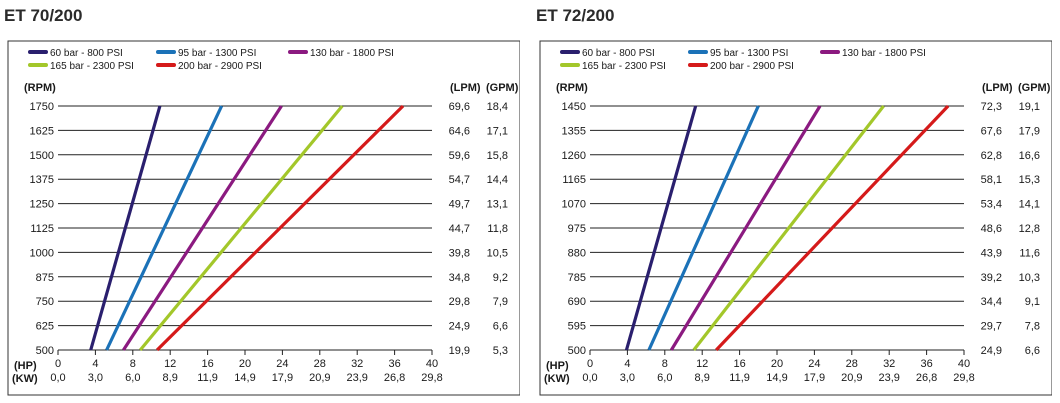  Describe the element at coordinates (431, 378) in the screenshot. I see `kw-tick-label: 29,8` at that location.